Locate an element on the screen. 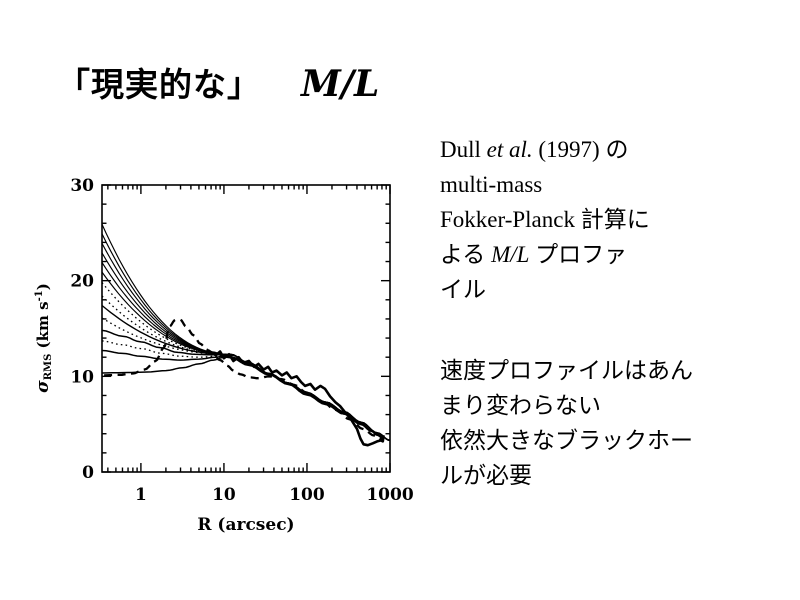 This screenshot has height=600, width=800. y-tick-label: 0 is located at coordinates (88, 473).